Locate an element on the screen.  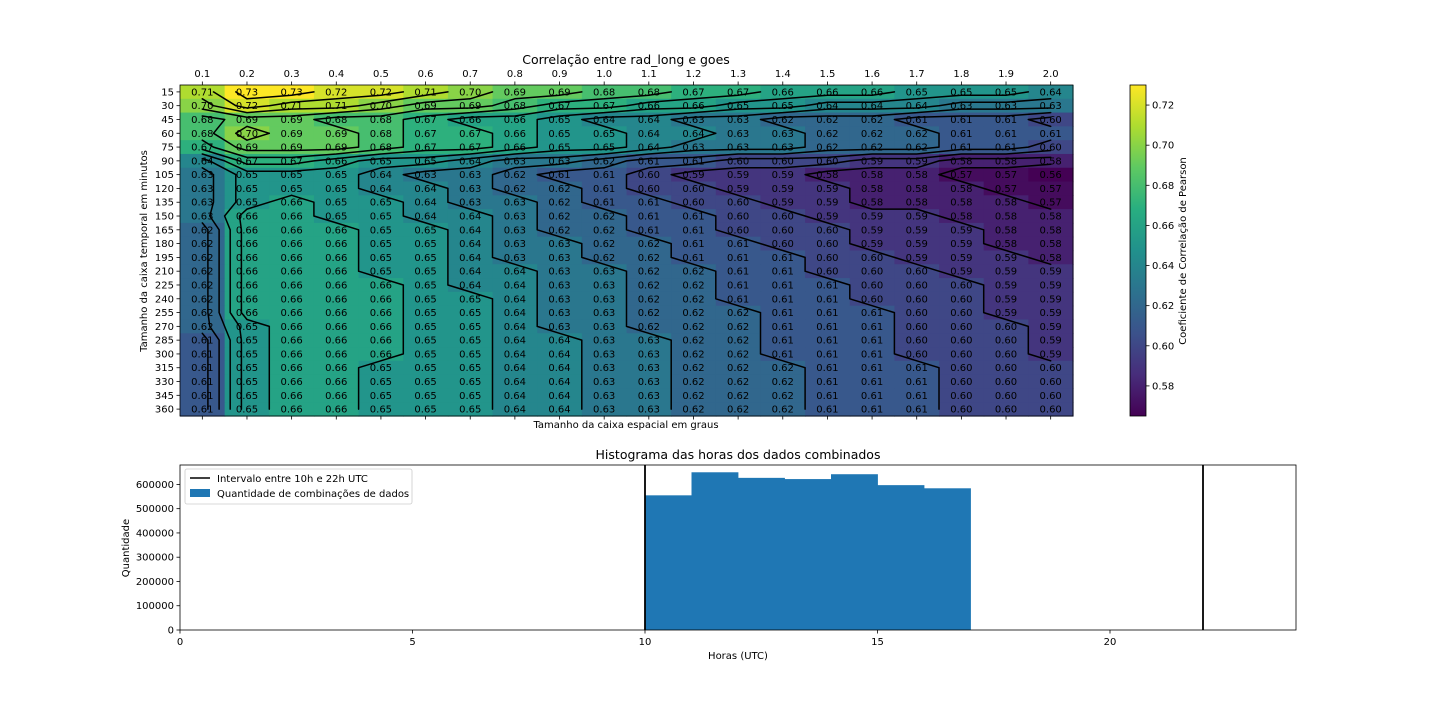
heatmap-y-tick-label: 90 is located at coordinates (167, 161).